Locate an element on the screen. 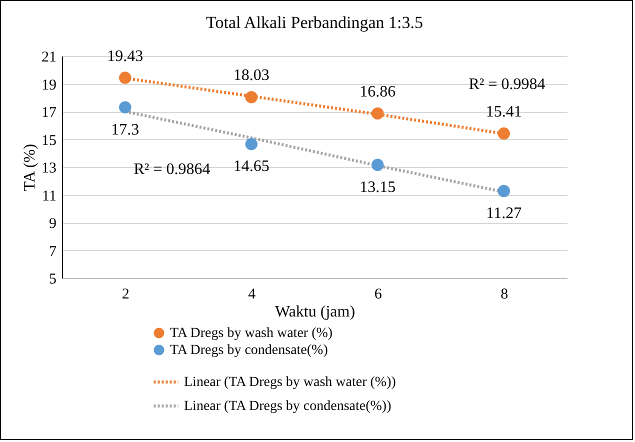 This screenshot has width=635, height=442. annotation: R² = 0.9864 is located at coordinates (172, 169).